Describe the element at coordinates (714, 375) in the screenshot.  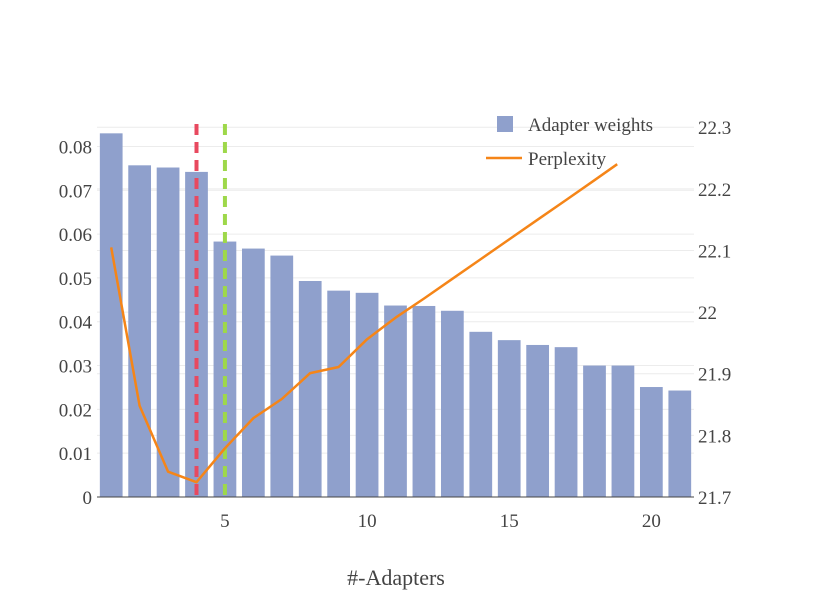
I see `y-right-tick-label-2: 21.9` at that location.